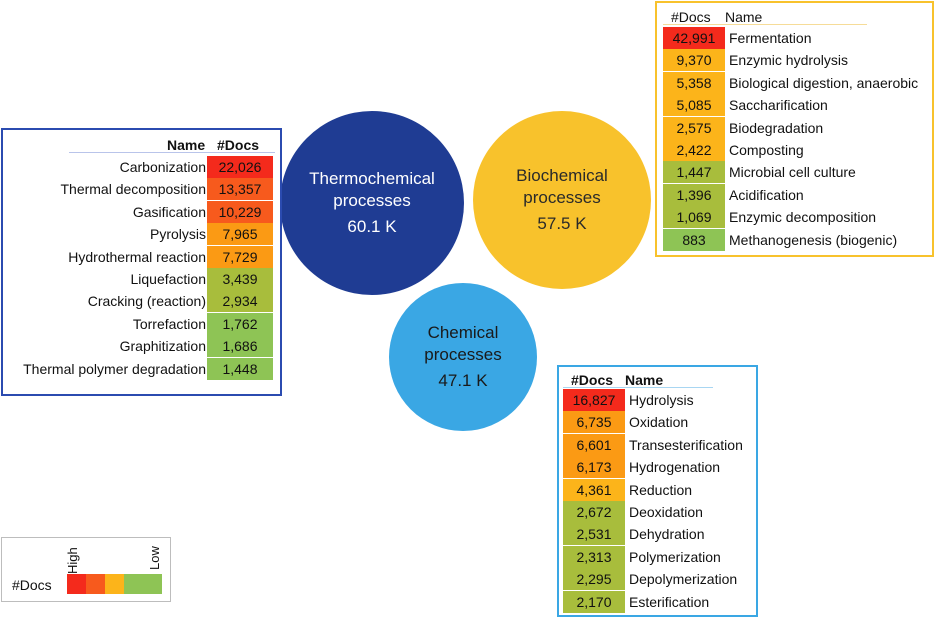  Describe the element at coordinates (694, 172) in the screenshot. I see `bio-docs-cell: 1,447` at that location.